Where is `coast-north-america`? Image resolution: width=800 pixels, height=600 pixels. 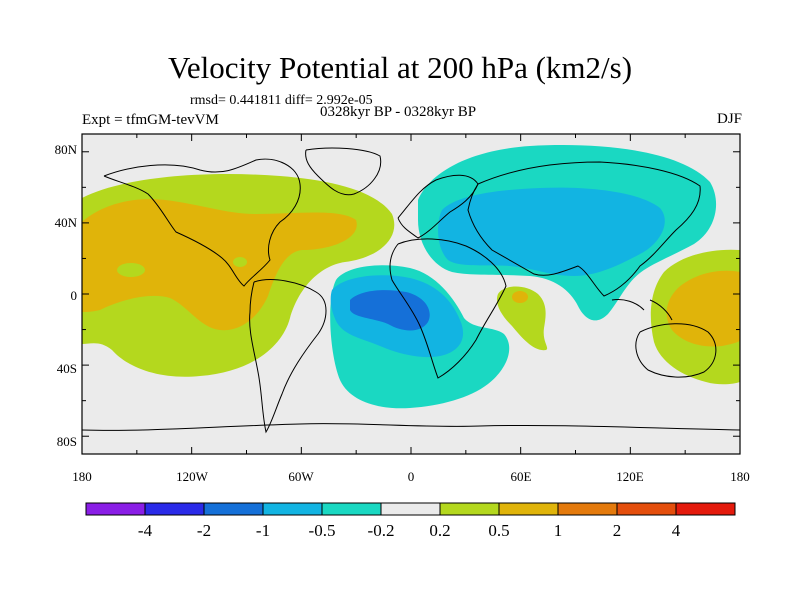
coast-north-america is located at coordinates (202, 222).